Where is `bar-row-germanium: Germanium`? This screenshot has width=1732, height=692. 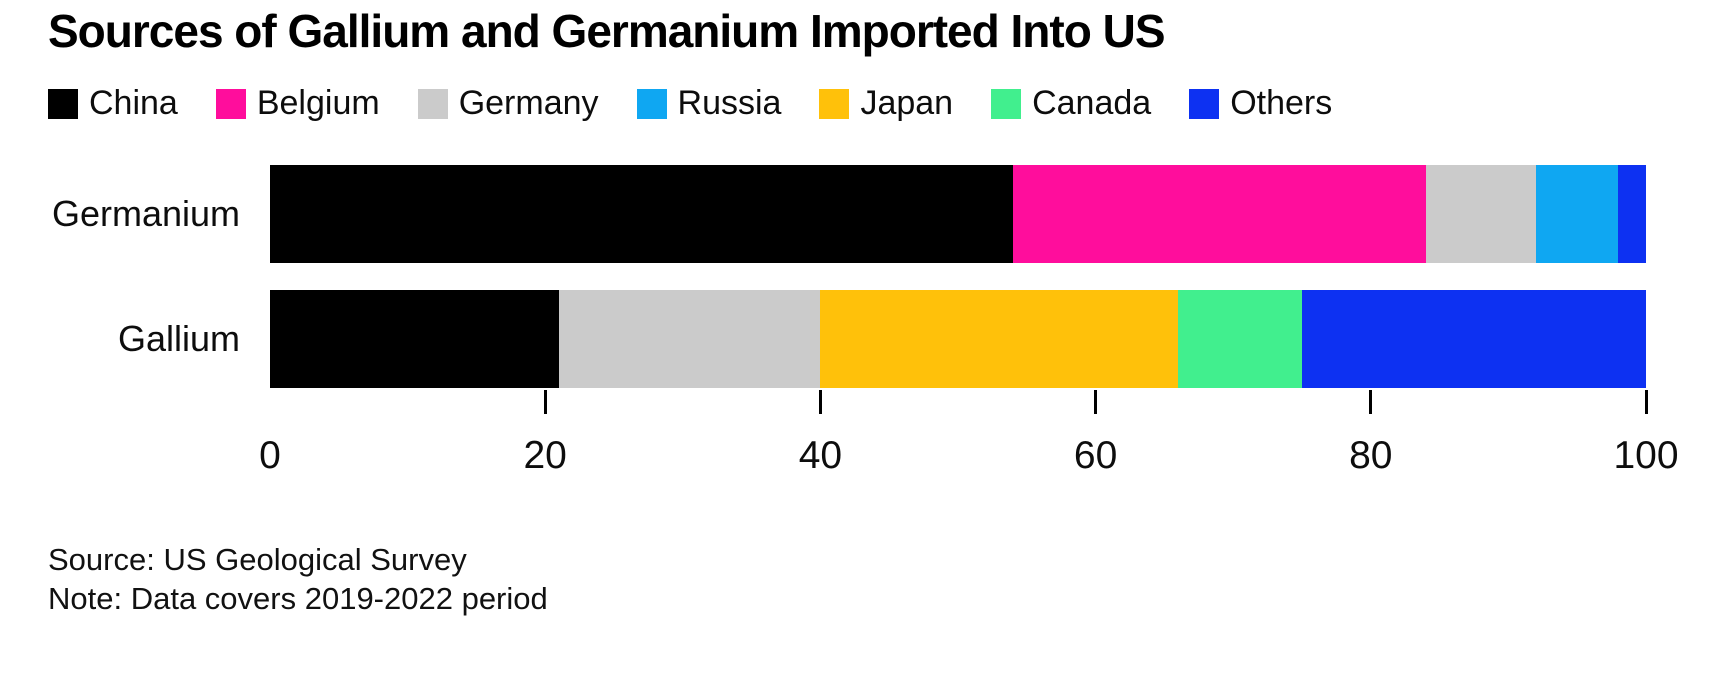
bar-row-germanium: Germanium is located at coordinates (866, 214).